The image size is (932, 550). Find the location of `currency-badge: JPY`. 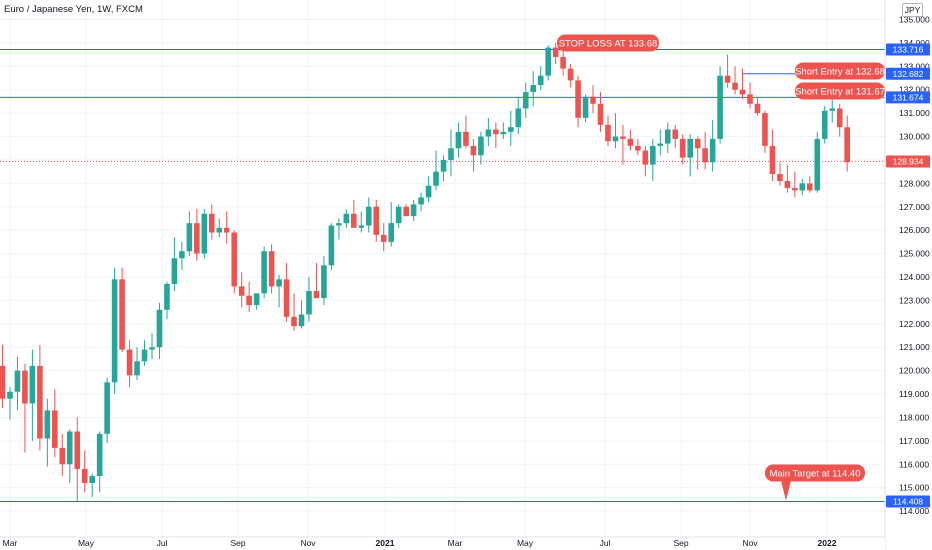

currency-badge: JPY is located at coordinates (912, 10).